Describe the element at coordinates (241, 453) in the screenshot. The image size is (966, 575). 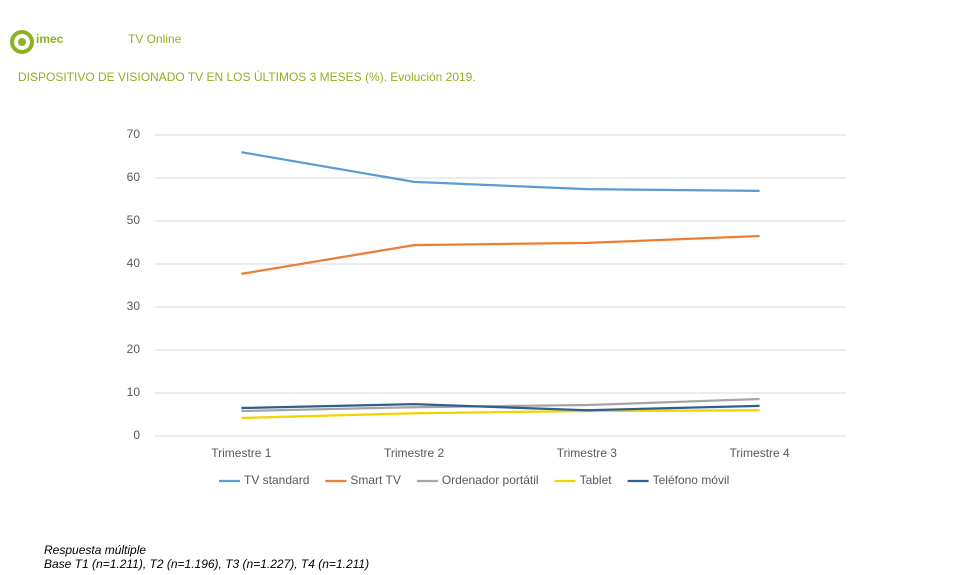
I see `x-tick-label: Trimestre 1` at that location.